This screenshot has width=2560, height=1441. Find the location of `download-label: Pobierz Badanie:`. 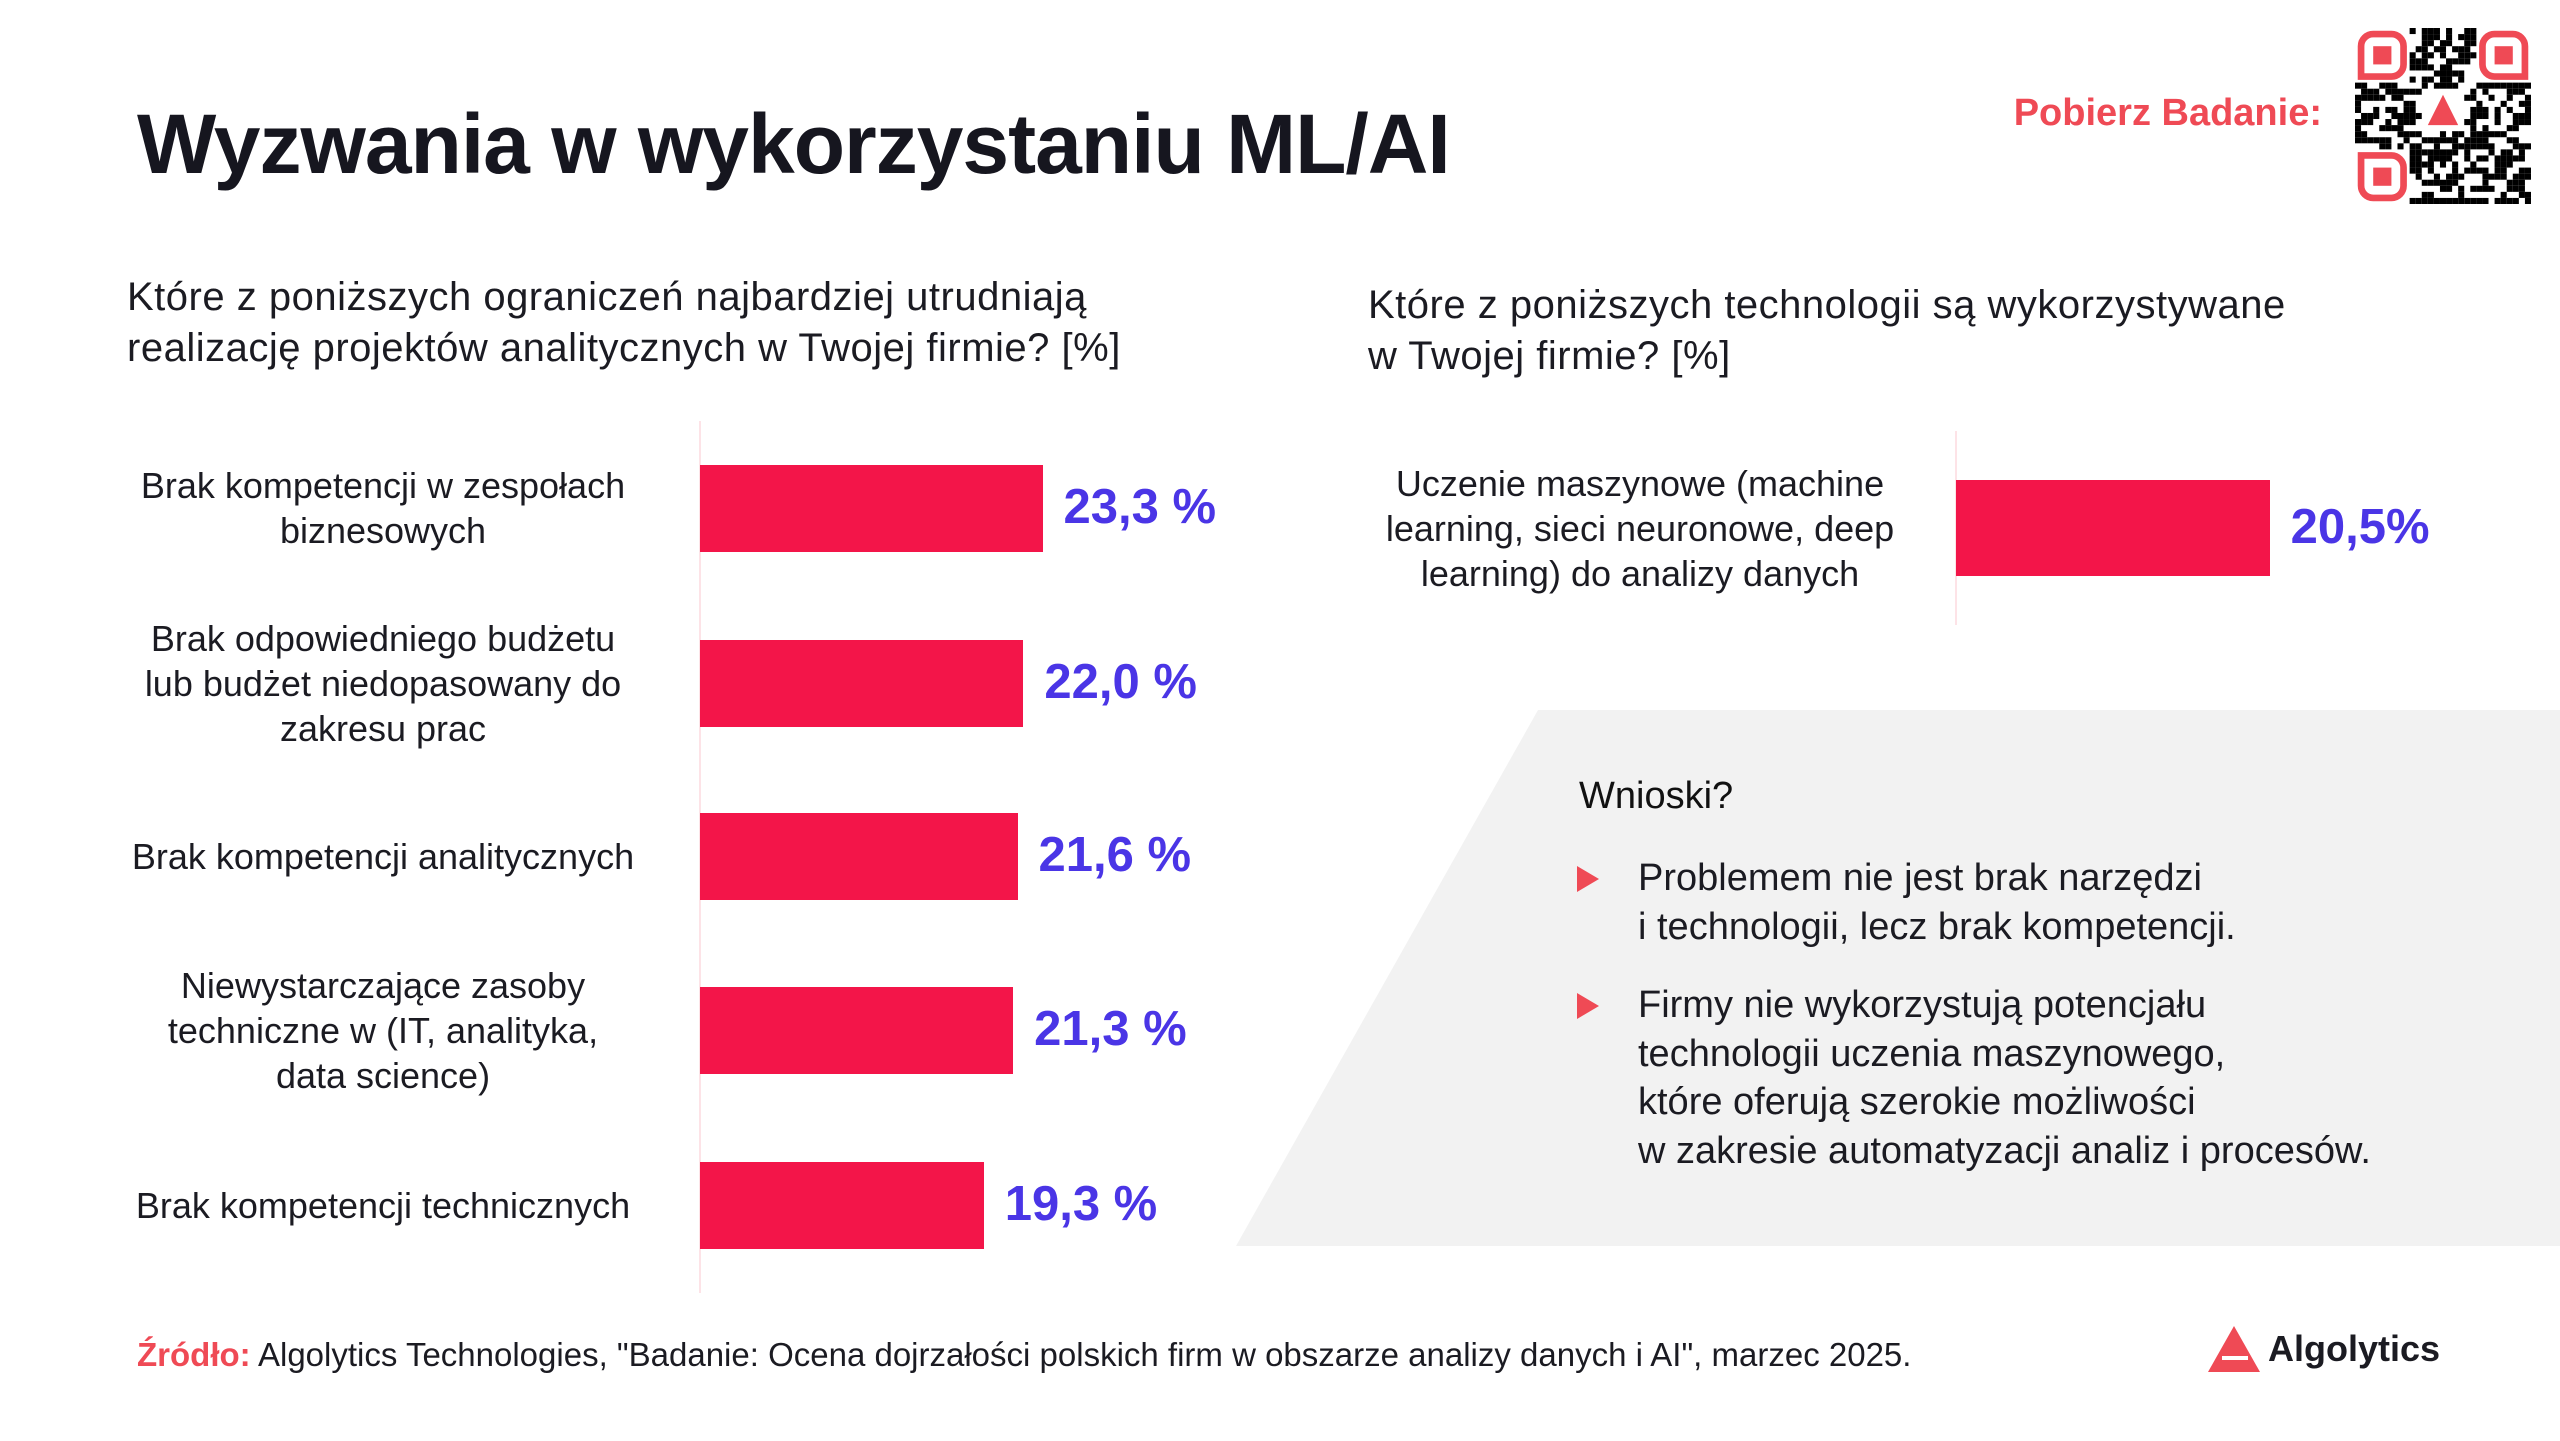

download-label: Pobierz Badanie: is located at coordinates (2167, 113).